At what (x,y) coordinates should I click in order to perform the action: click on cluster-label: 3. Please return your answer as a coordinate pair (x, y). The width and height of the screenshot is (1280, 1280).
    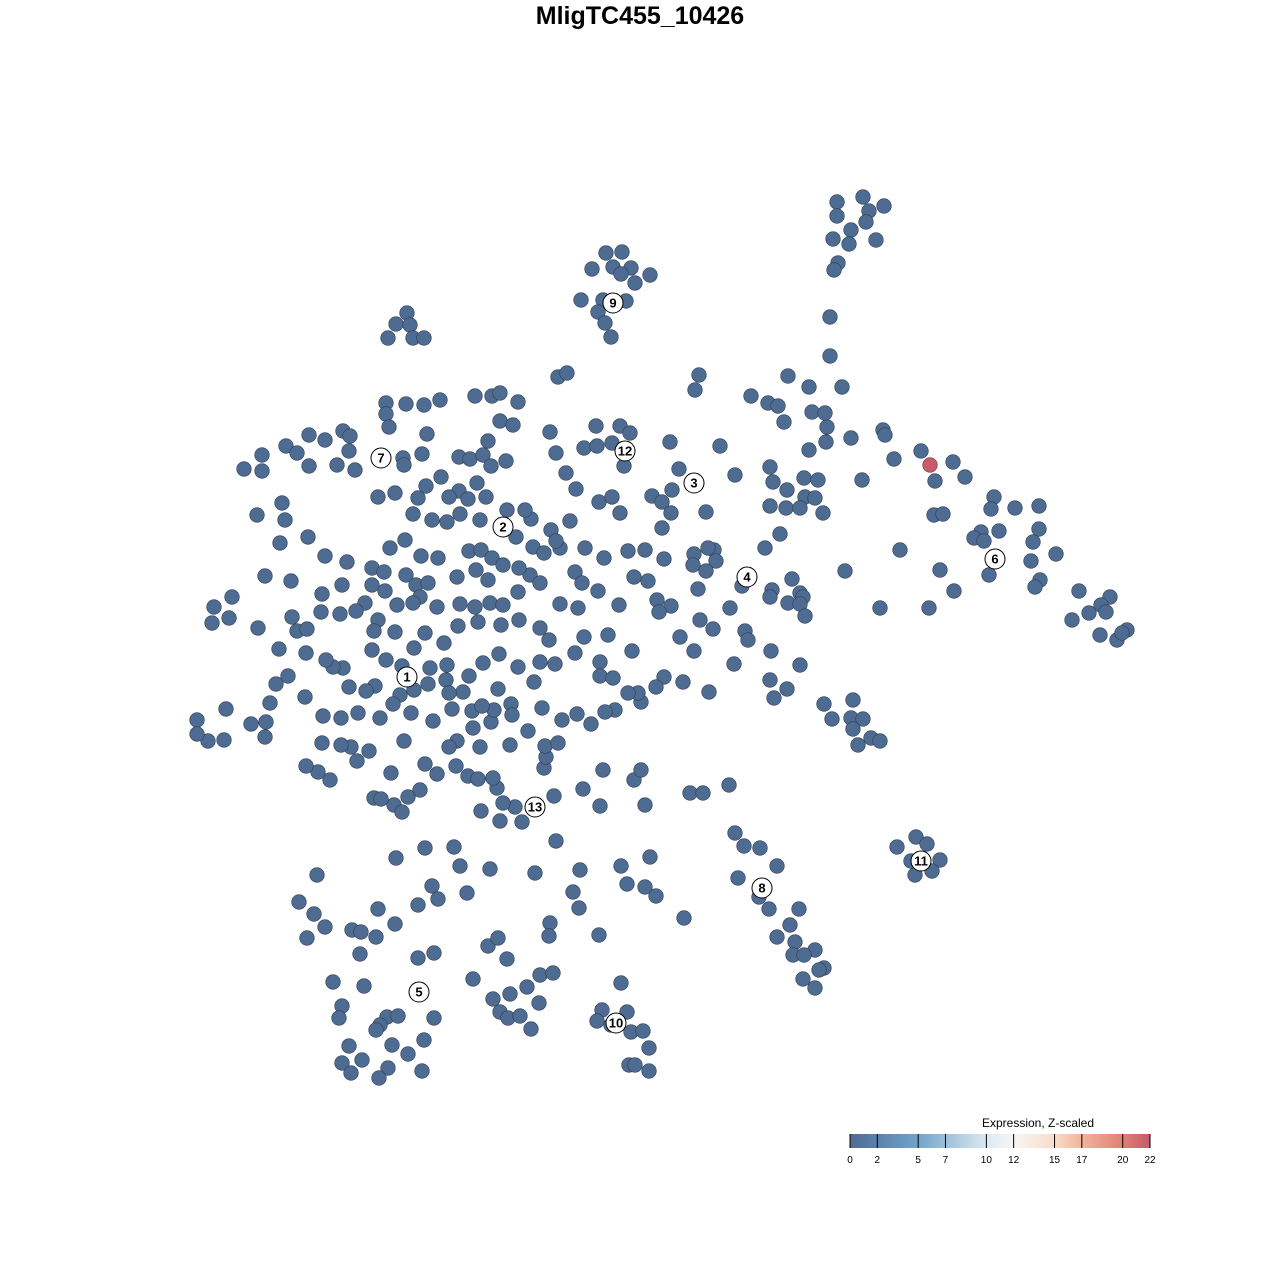
    Looking at the image, I should click on (694, 483).